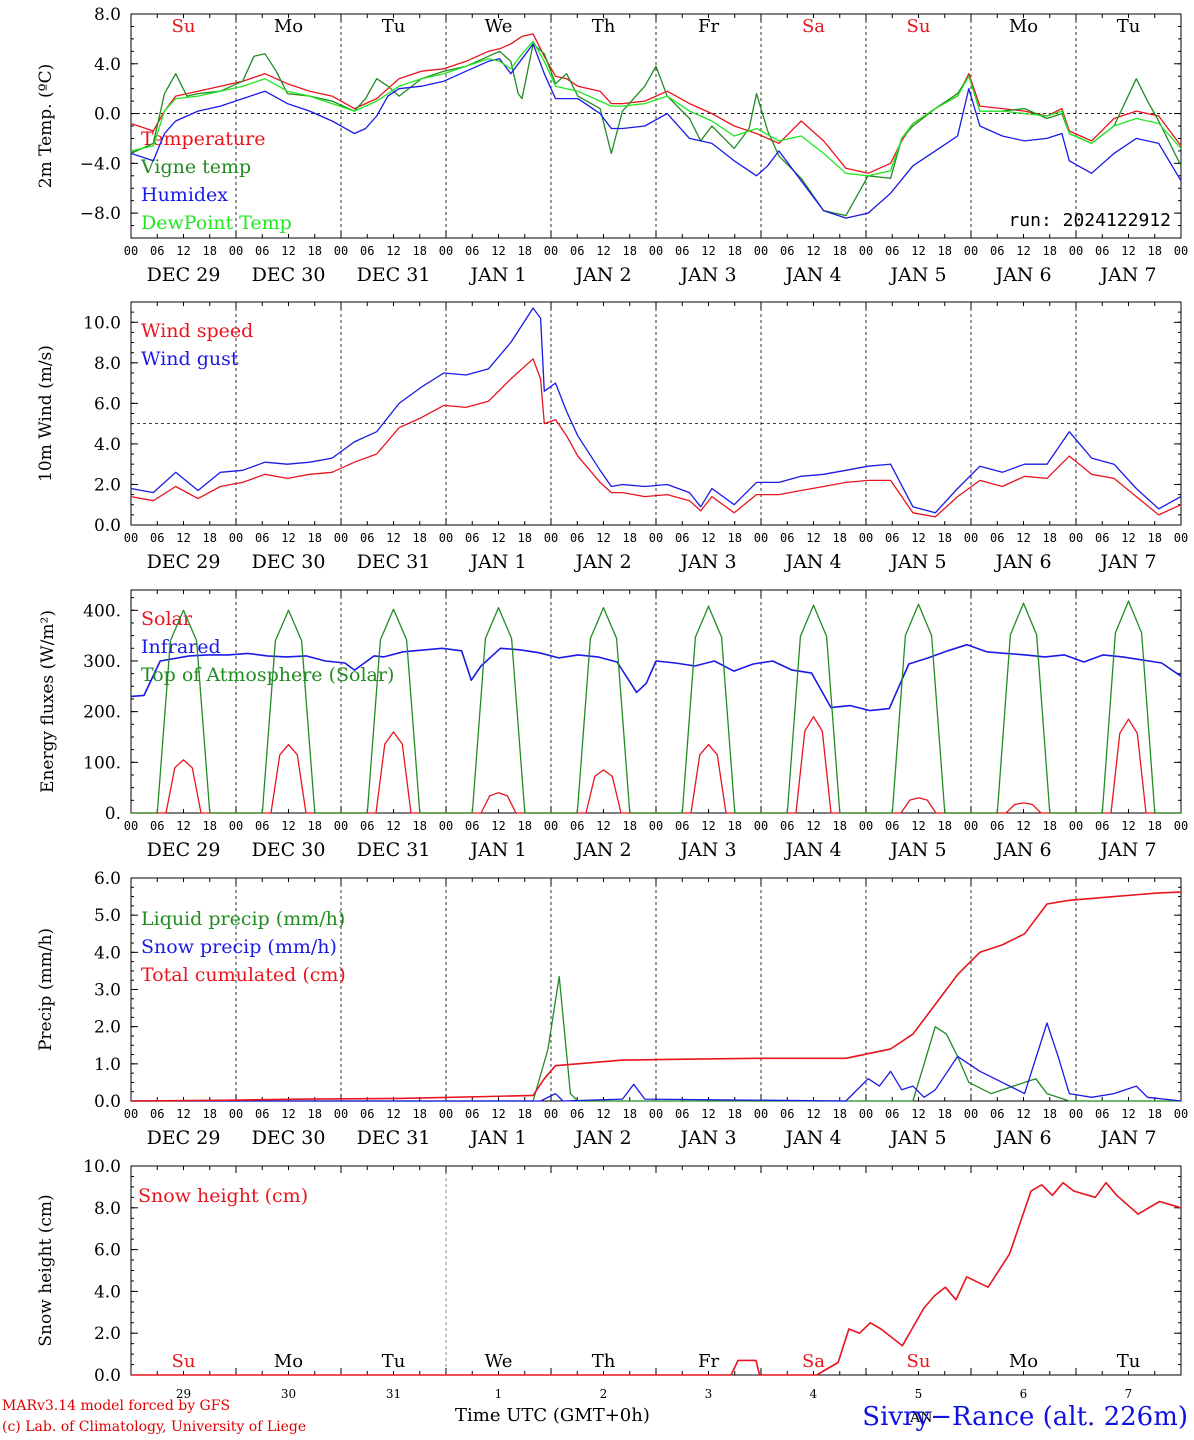 This screenshot has width=1194, height=1440. What do you see at coordinates (709, 1394) in the screenshot?
I see `date-number: 3` at bounding box center [709, 1394].